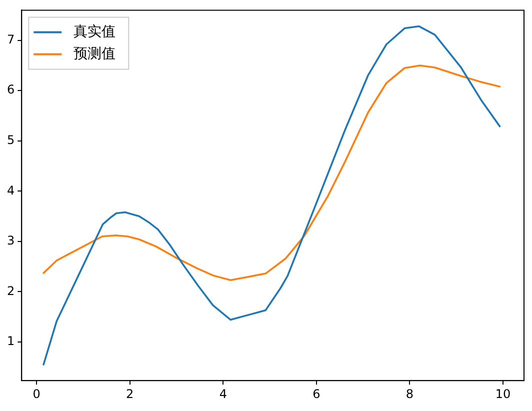 The width and height of the screenshot is (532, 411). I want to click on x-tick-label: 2, so click(130, 393).